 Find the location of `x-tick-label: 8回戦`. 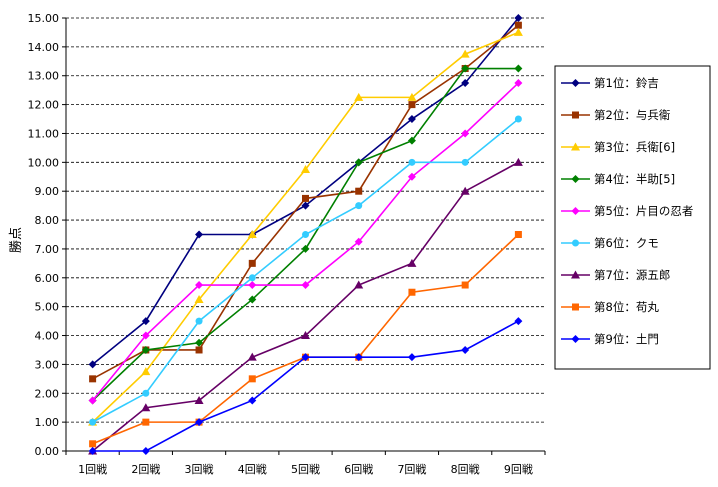

x-tick-label: 8回戦 is located at coordinates (465, 469).